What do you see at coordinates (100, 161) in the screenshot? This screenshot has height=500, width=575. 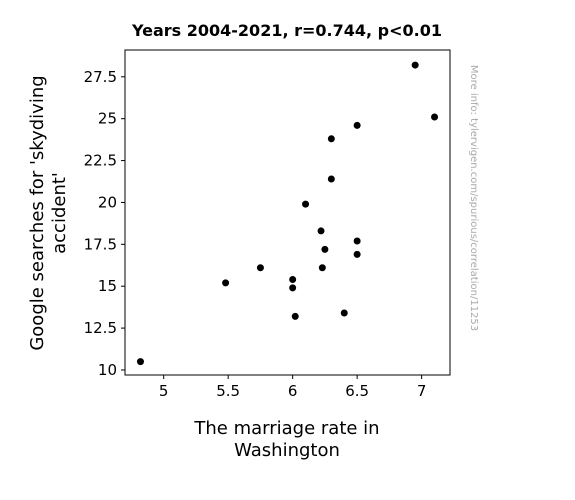 I see `y-tick-label: 22.5` at bounding box center [100, 161].